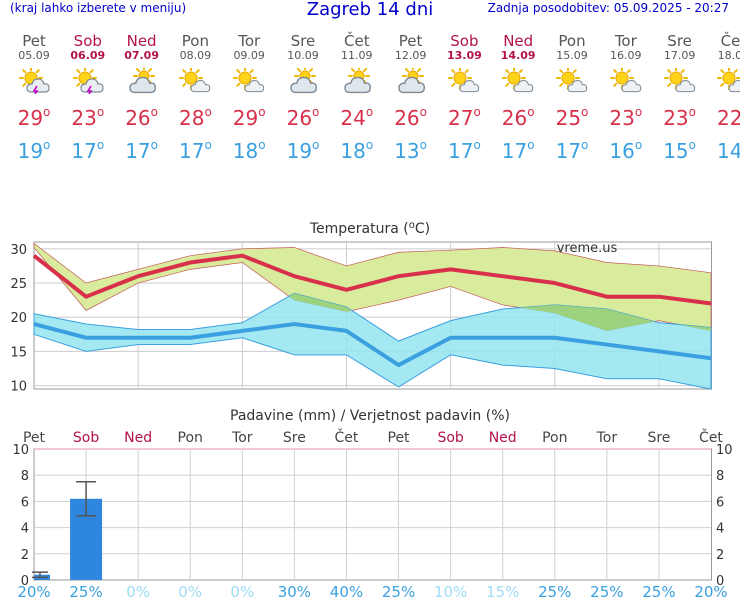 The image size is (740, 600). What do you see at coordinates (464, 117) in the screenshot?
I see `max-temperature: 27o` at bounding box center [464, 117].